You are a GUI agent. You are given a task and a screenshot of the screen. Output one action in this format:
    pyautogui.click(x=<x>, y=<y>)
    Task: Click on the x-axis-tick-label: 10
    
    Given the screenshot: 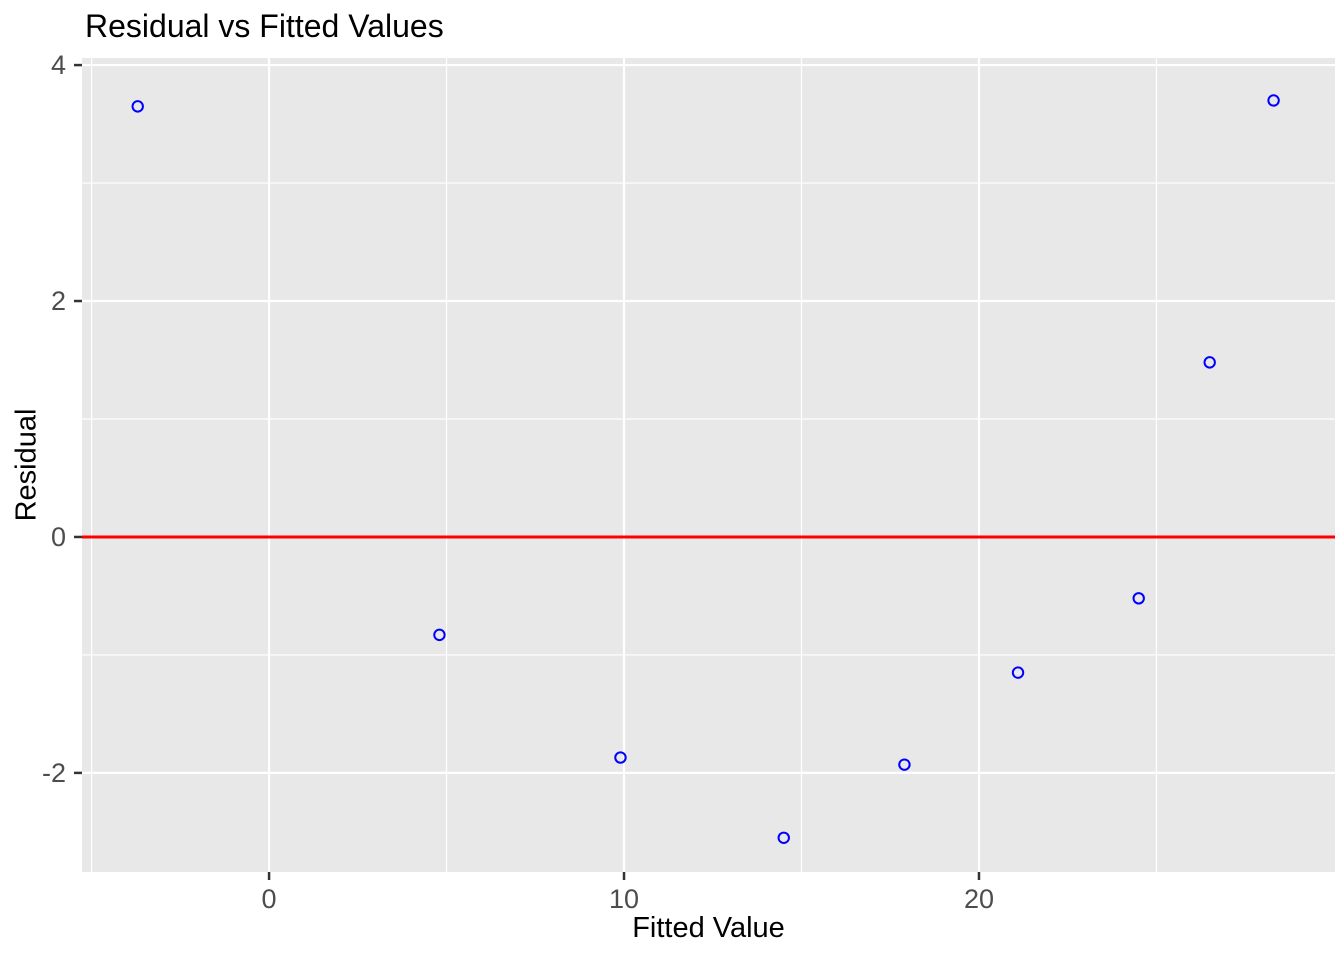 What is the action you would take?
    pyautogui.click(x=624, y=899)
    